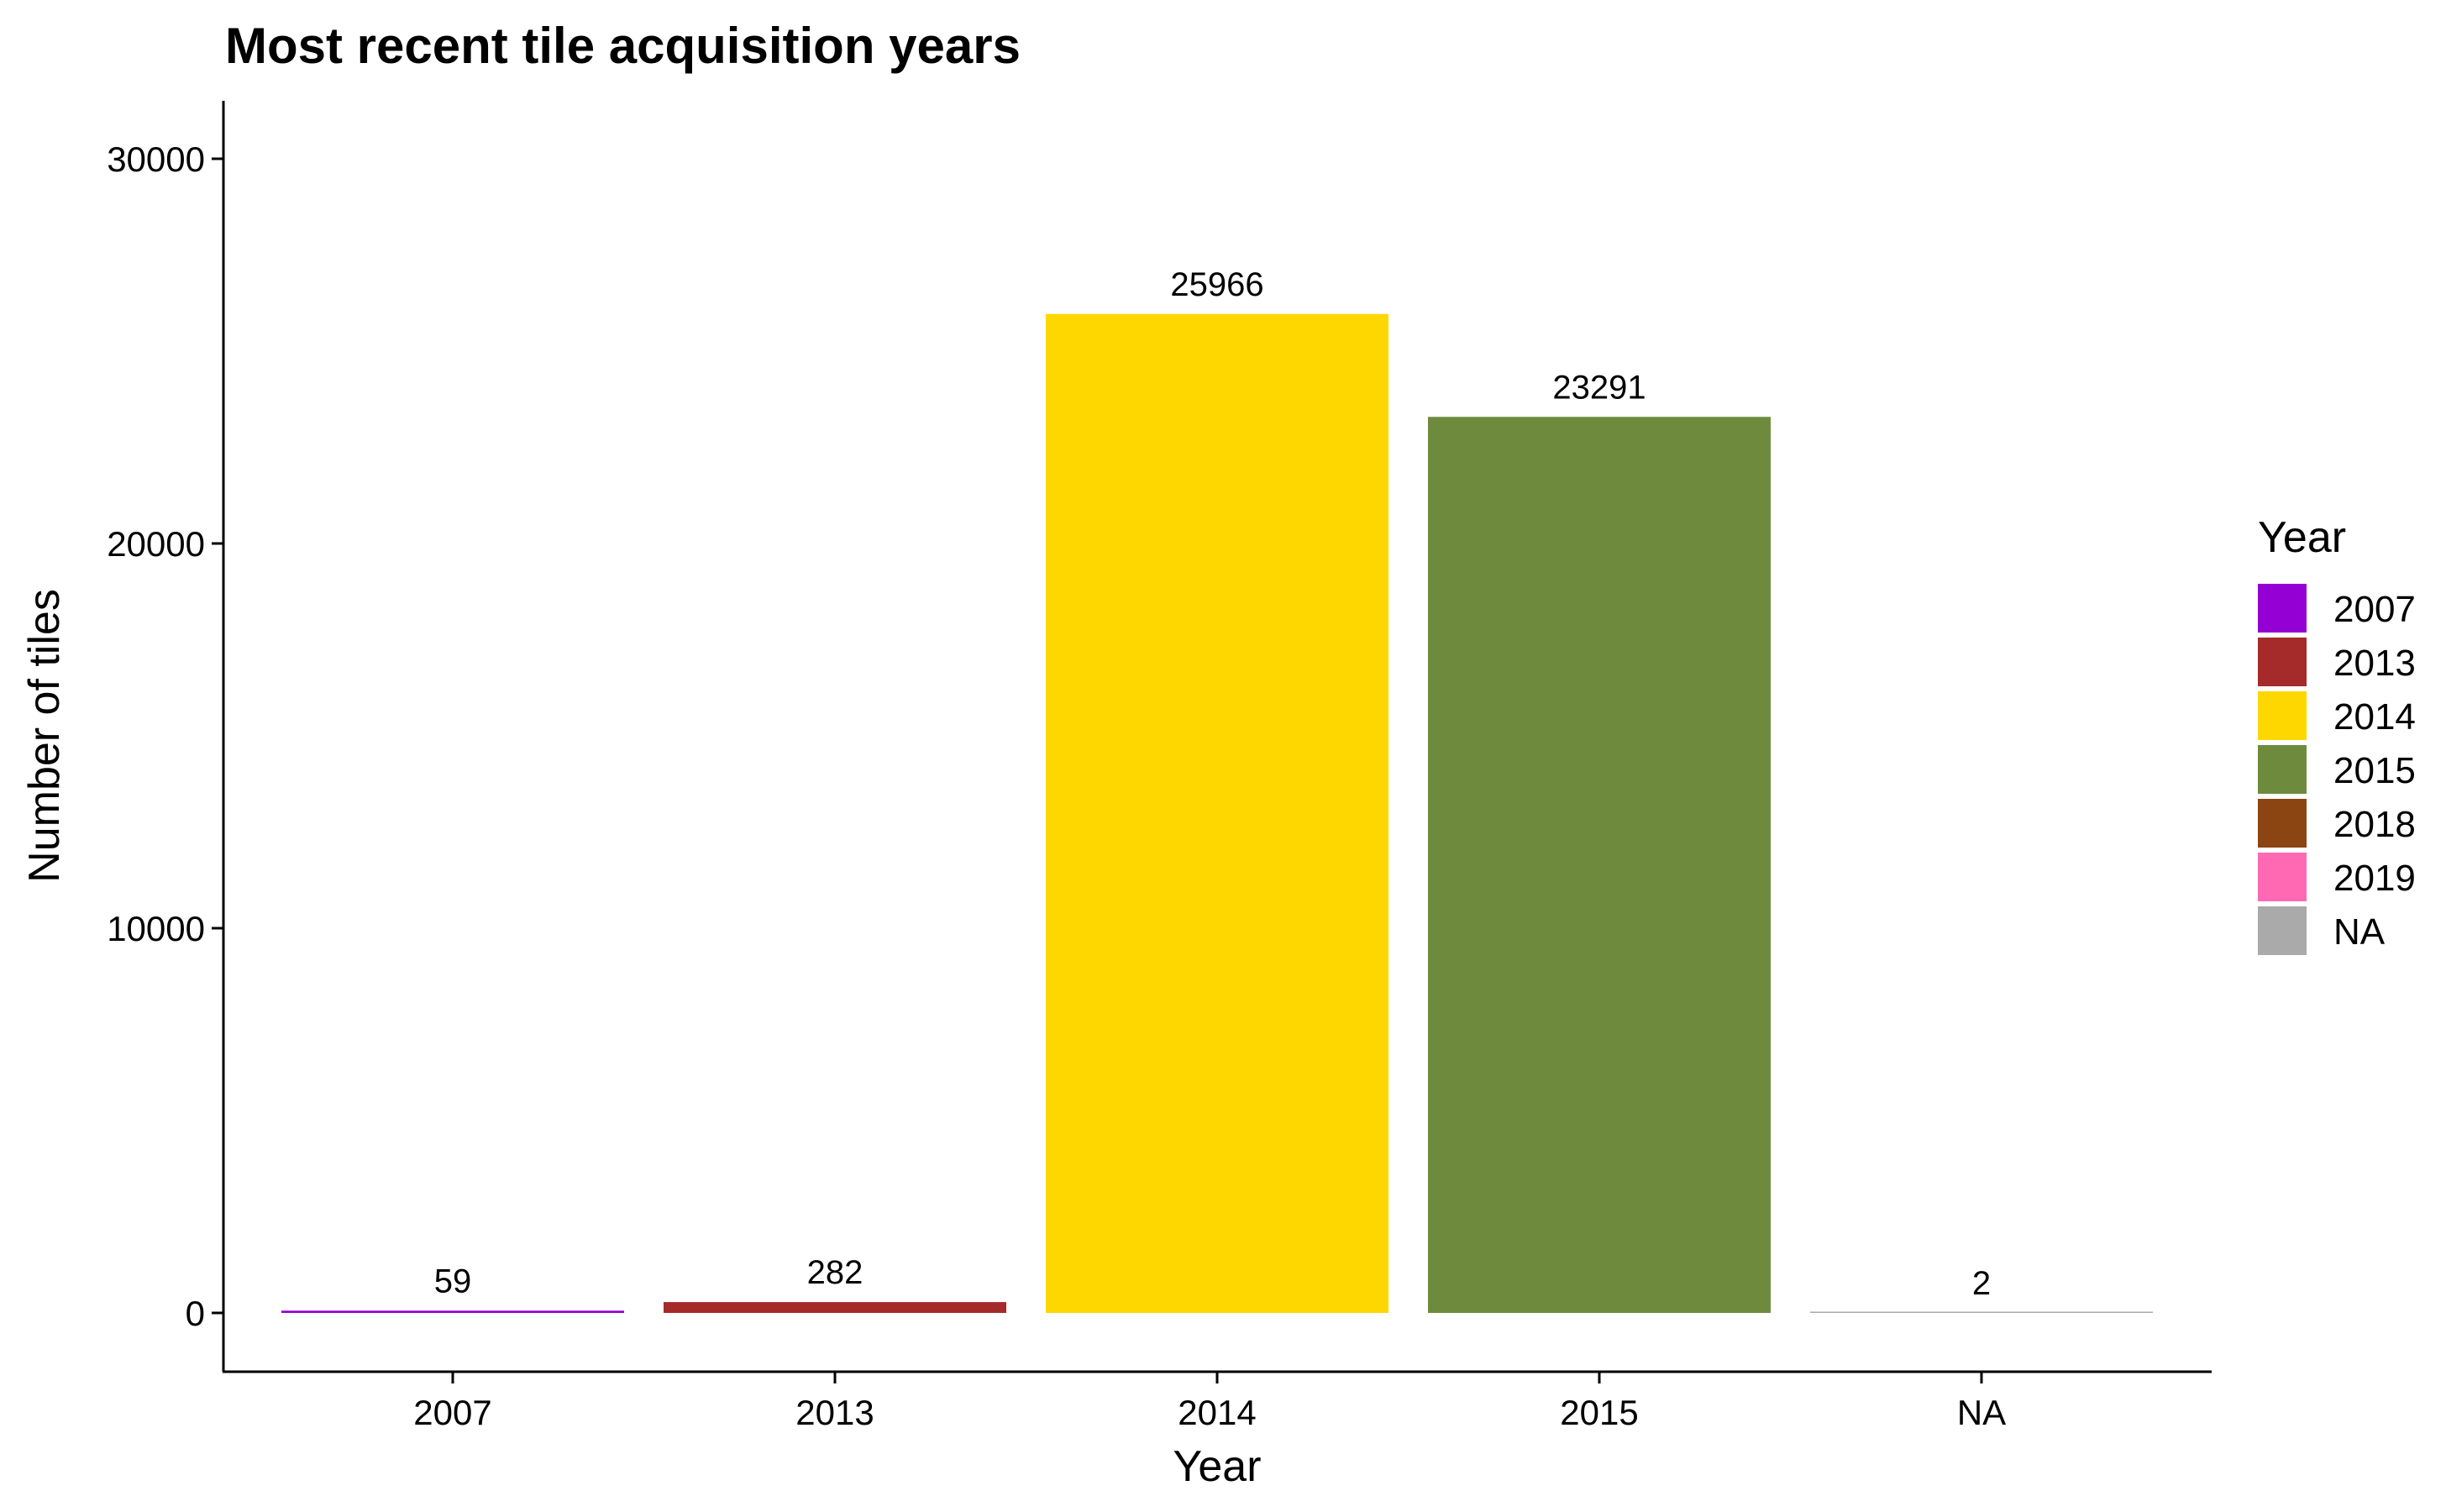 This screenshot has width=2446, height=1512. What do you see at coordinates (2374, 663) in the screenshot?
I see `legend-label-2013: 2013` at bounding box center [2374, 663].